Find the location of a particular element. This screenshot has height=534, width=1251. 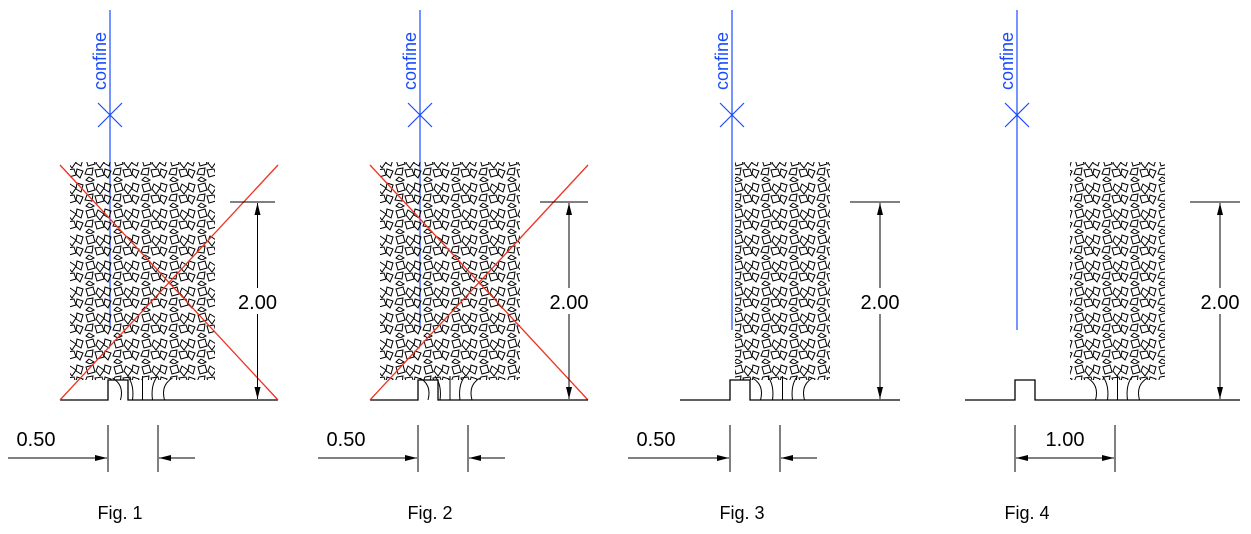

figure-caption: Fig. 4 is located at coordinates (1026, 513).